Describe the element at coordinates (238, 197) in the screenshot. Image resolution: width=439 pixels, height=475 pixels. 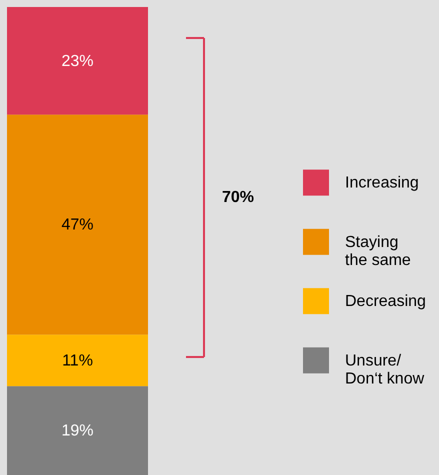
I see `text: 70%` at that location.